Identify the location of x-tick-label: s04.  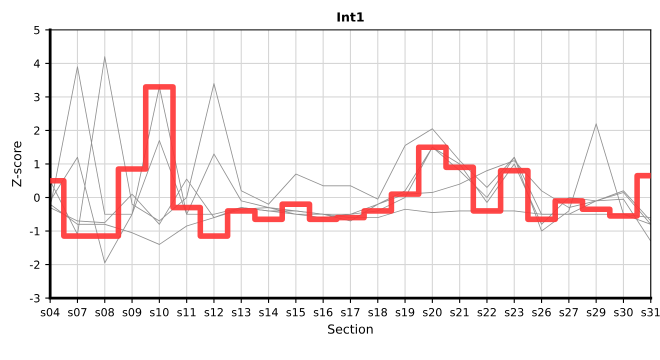
(50, 312).